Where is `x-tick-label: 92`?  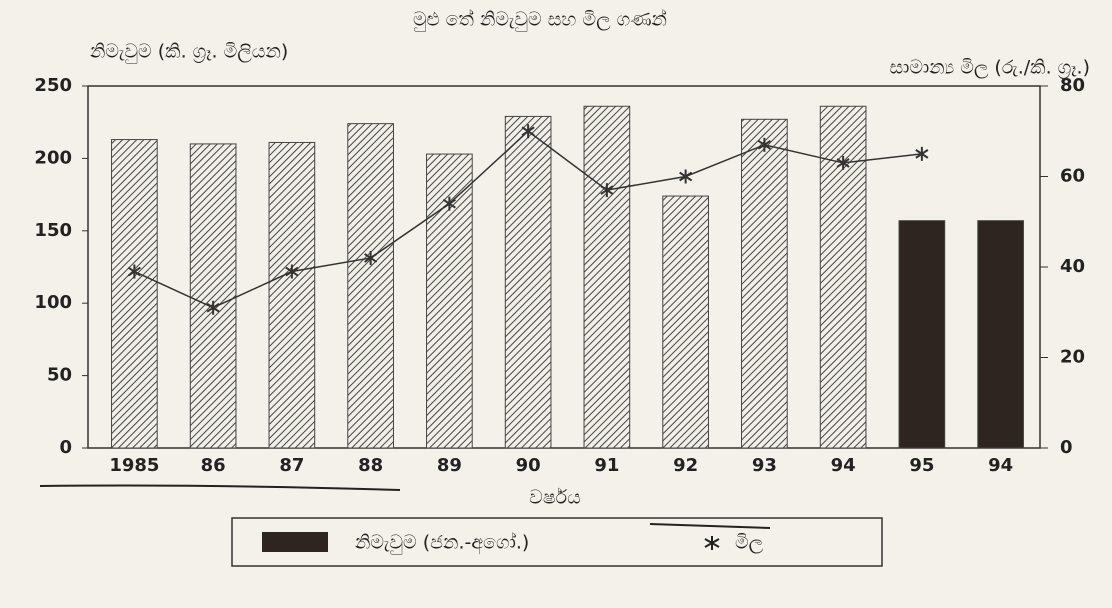
x-tick-label: 92 is located at coordinates (685, 465).